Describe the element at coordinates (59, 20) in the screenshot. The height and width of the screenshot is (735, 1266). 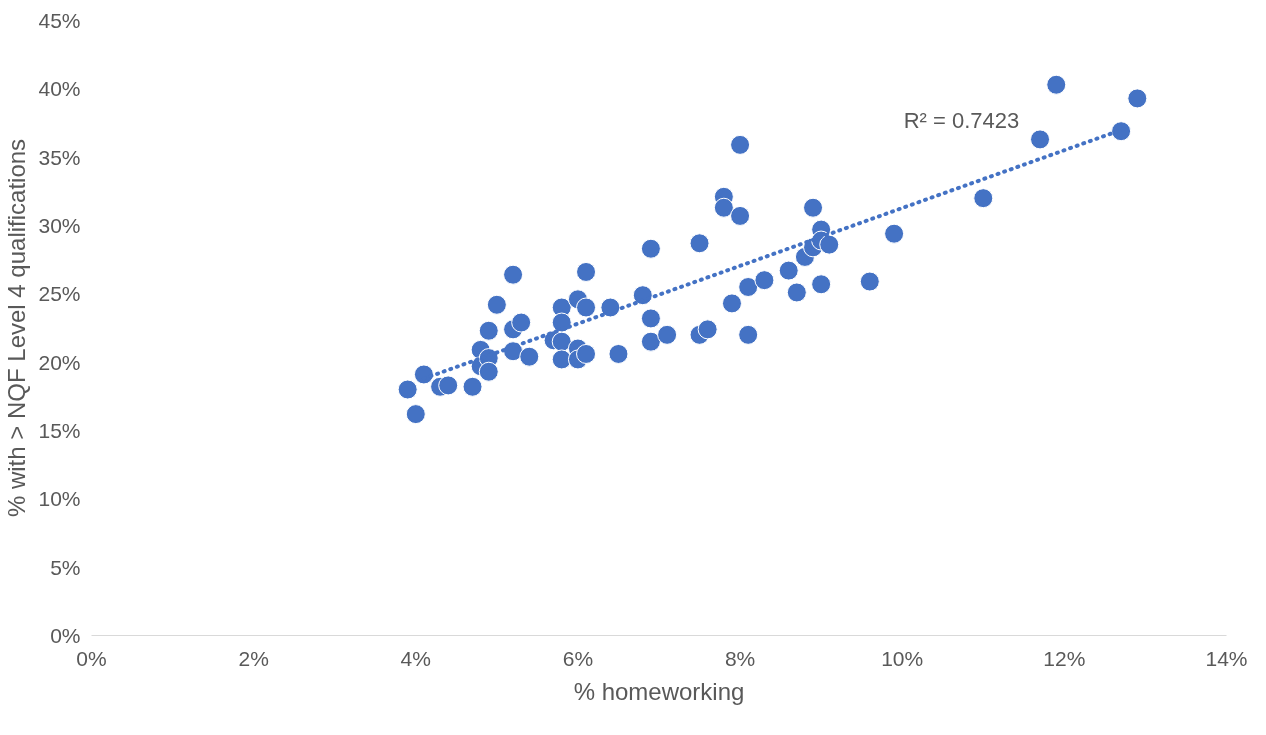
I see `y-tick-label: 45%` at that location.